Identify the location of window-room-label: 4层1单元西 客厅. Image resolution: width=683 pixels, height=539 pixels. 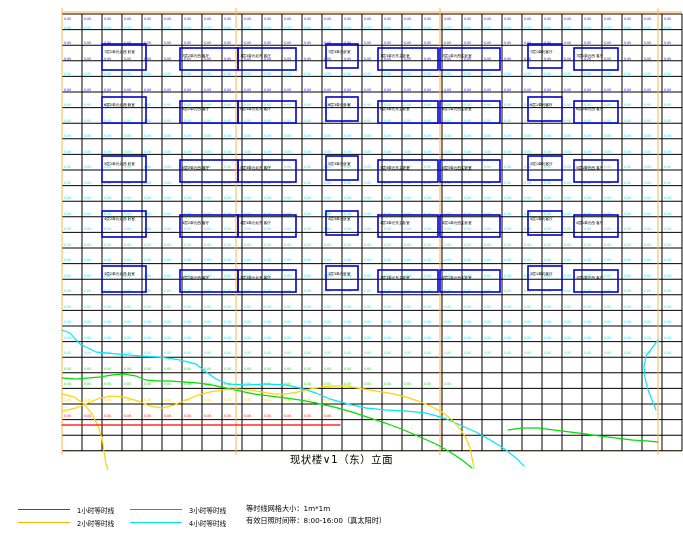
(590, 222).